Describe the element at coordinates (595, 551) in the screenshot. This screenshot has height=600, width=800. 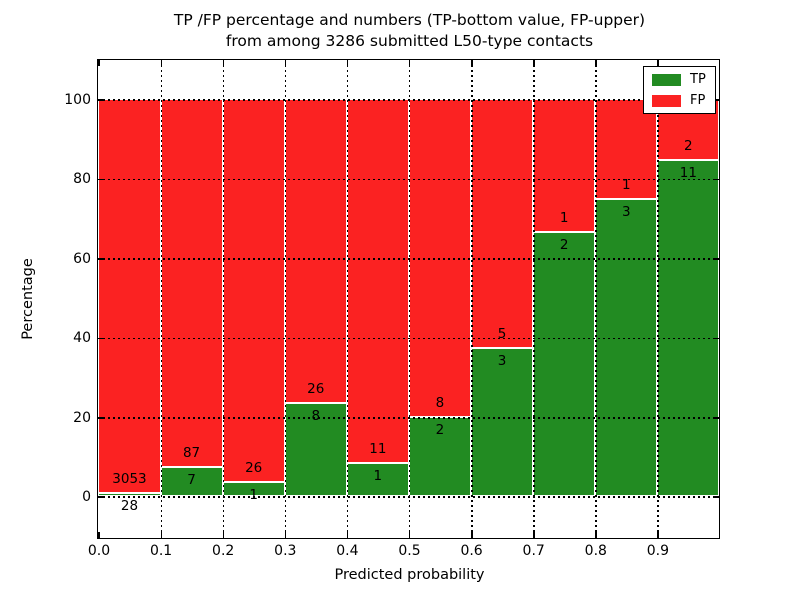
I see `x-tick-label: 0.8` at that location.